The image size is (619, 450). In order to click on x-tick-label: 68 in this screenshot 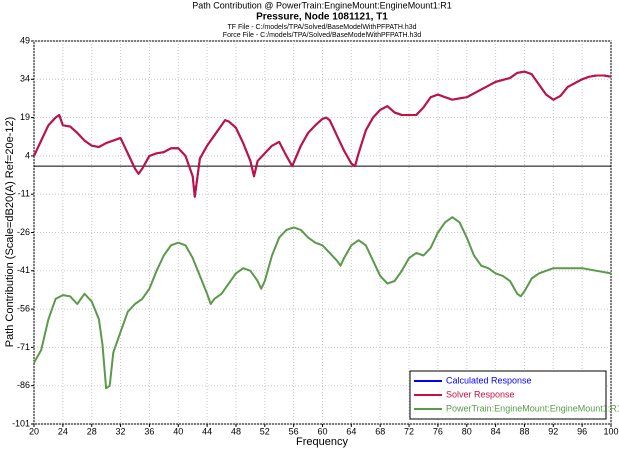, I will do `click(380, 431)`.